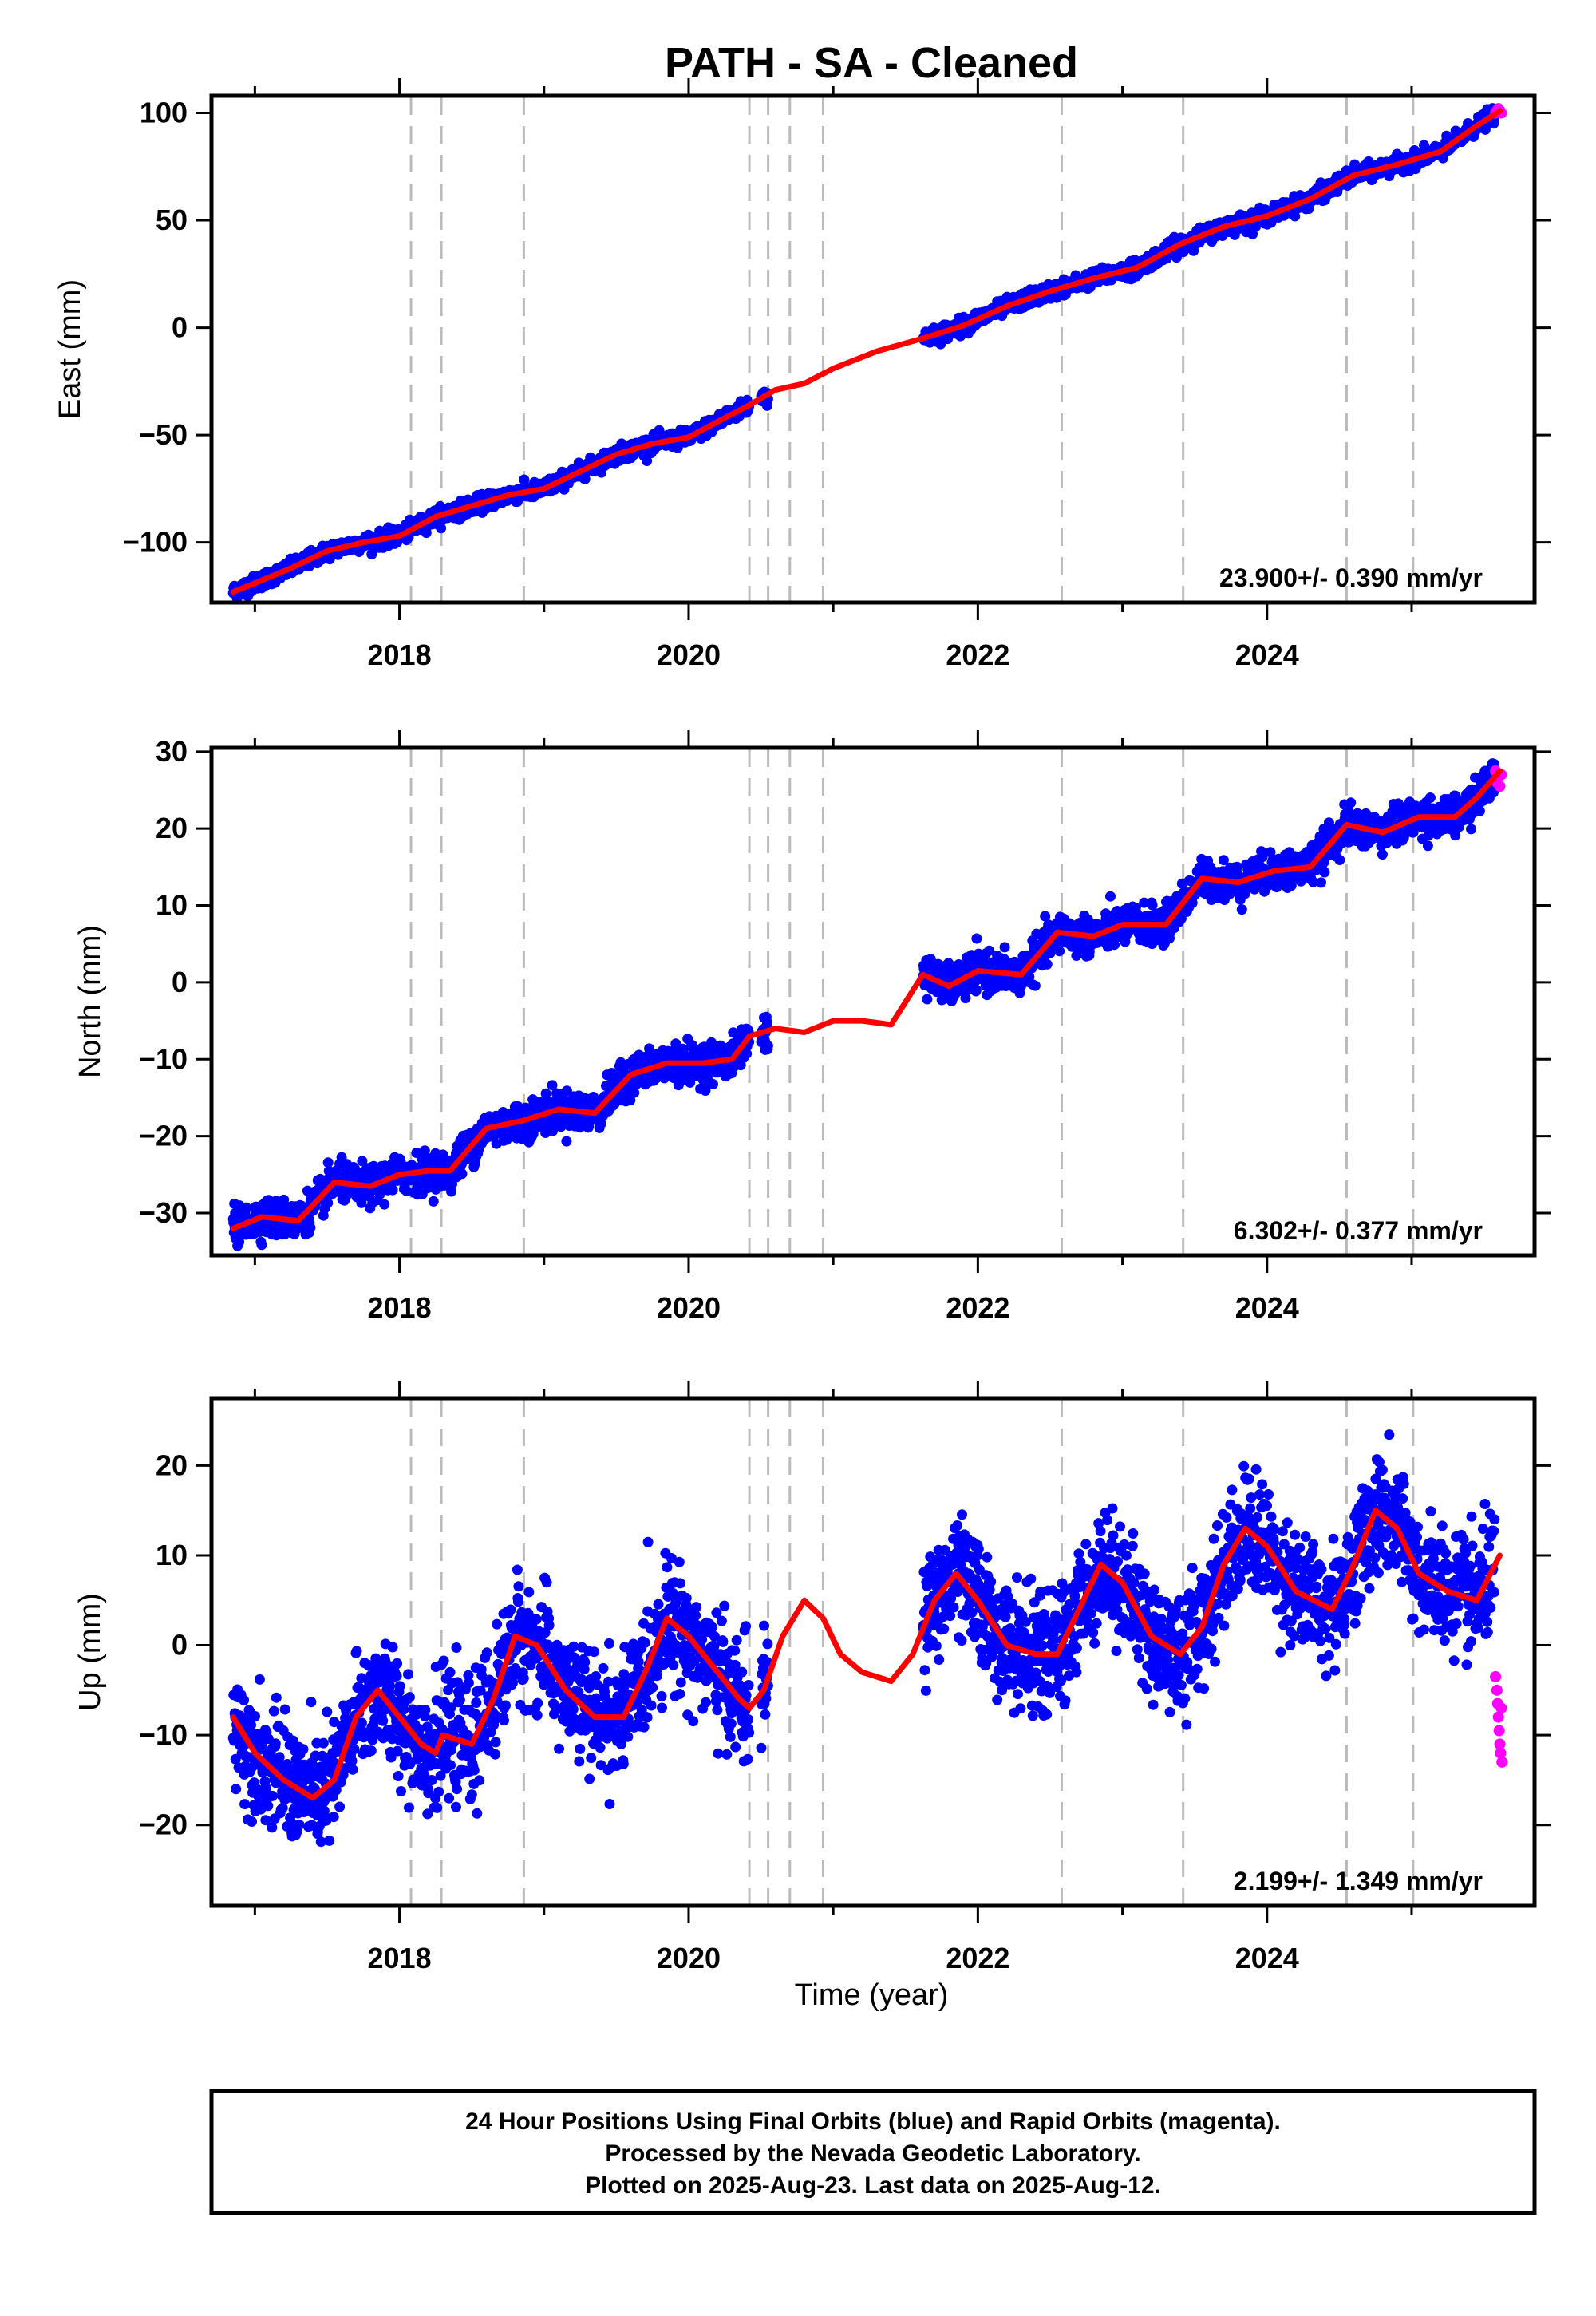 The width and height of the screenshot is (1596, 2316). I want to click on x-tick-label: 2018, so click(400, 654).